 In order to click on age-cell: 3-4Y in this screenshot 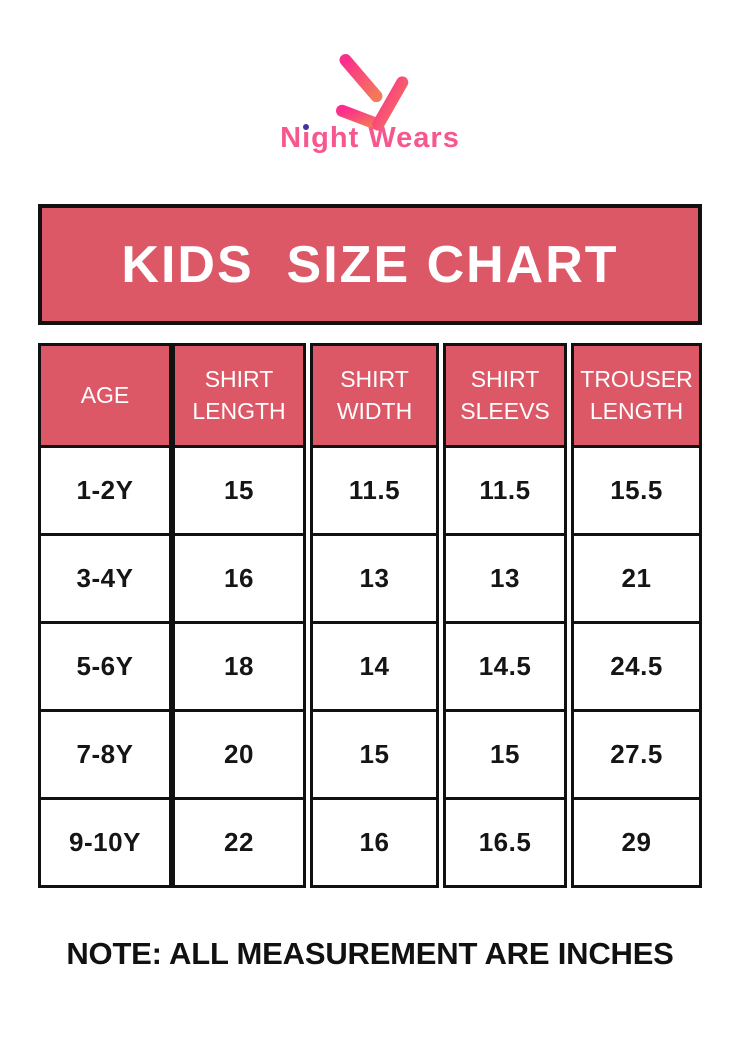, I will do `click(105, 578)`.